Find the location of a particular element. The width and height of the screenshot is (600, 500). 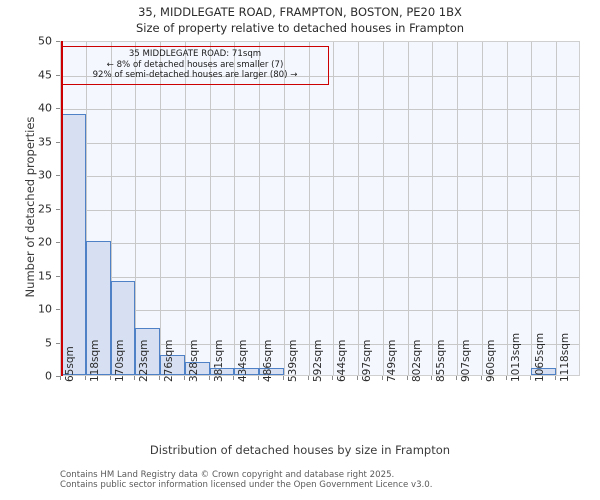

y-tick-label: 45 is located at coordinates (45, 74).